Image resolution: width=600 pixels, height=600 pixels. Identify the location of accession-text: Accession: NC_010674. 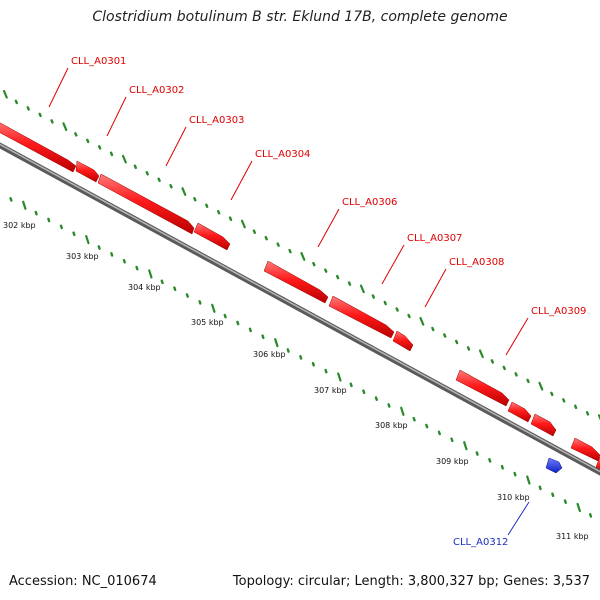
(83, 581).